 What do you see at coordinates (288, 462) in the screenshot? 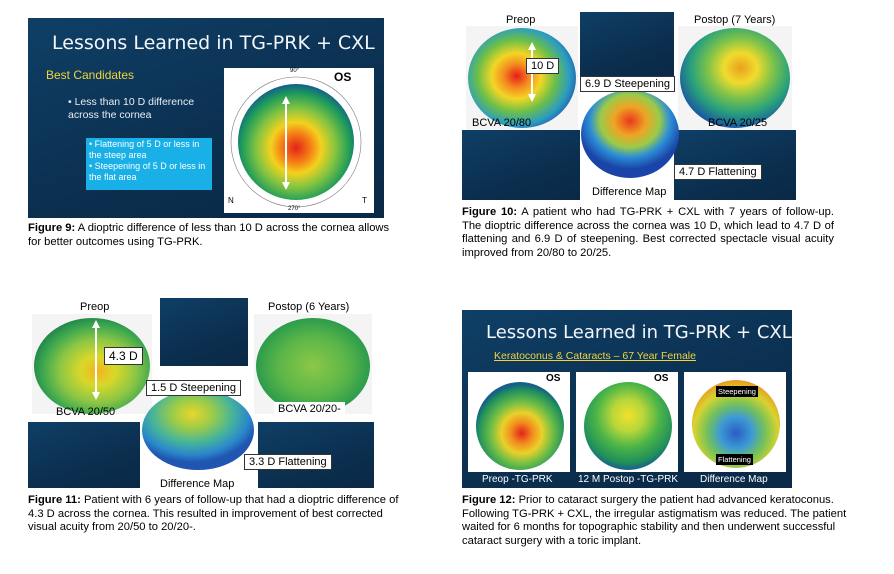
I see `fig11-flattening: 3.3 D Flattening` at bounding box center [288, 462].